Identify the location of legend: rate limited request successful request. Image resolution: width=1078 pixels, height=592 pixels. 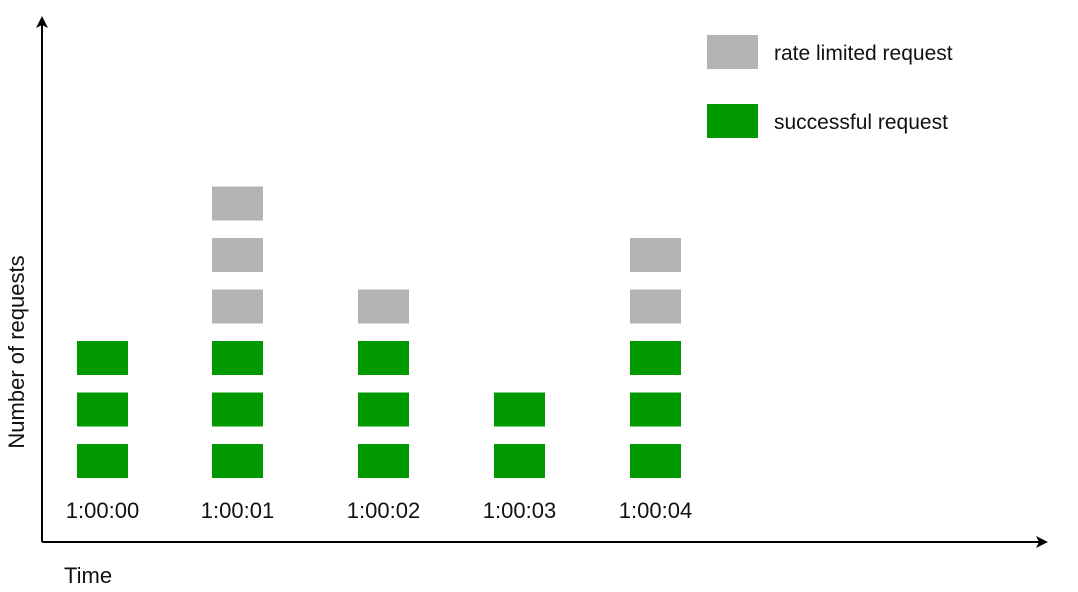
(830, 86).